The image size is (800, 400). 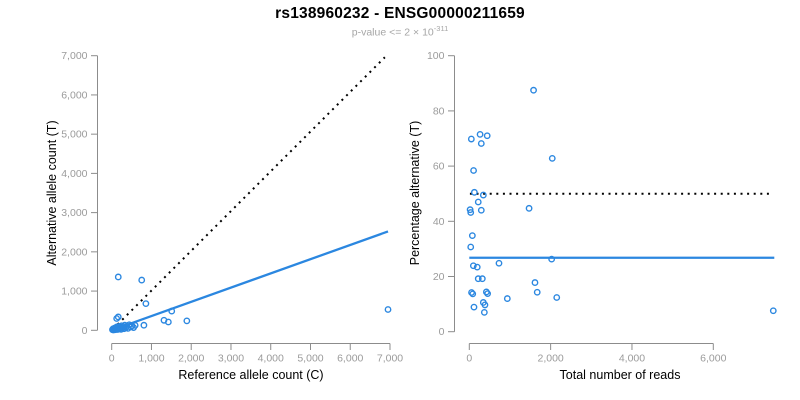 I want to click on y-tick-label: 4,000, so click(x=74, y=174).